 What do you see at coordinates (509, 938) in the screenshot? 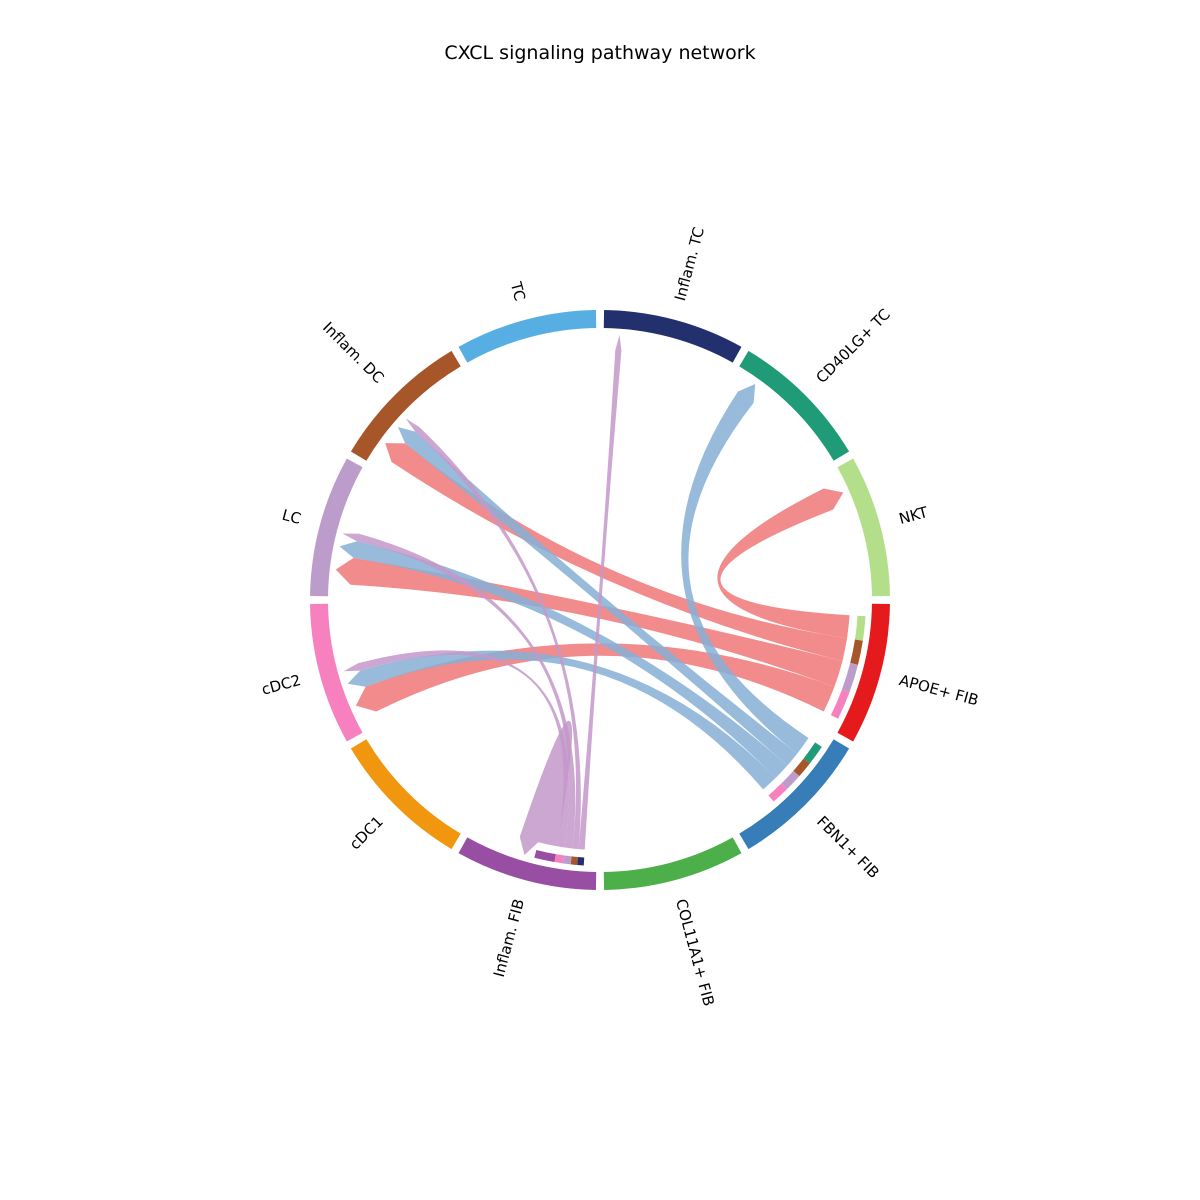
I see `segment-label-inflam-fib: Inflam. FIB` at bounding box center [509, 938].